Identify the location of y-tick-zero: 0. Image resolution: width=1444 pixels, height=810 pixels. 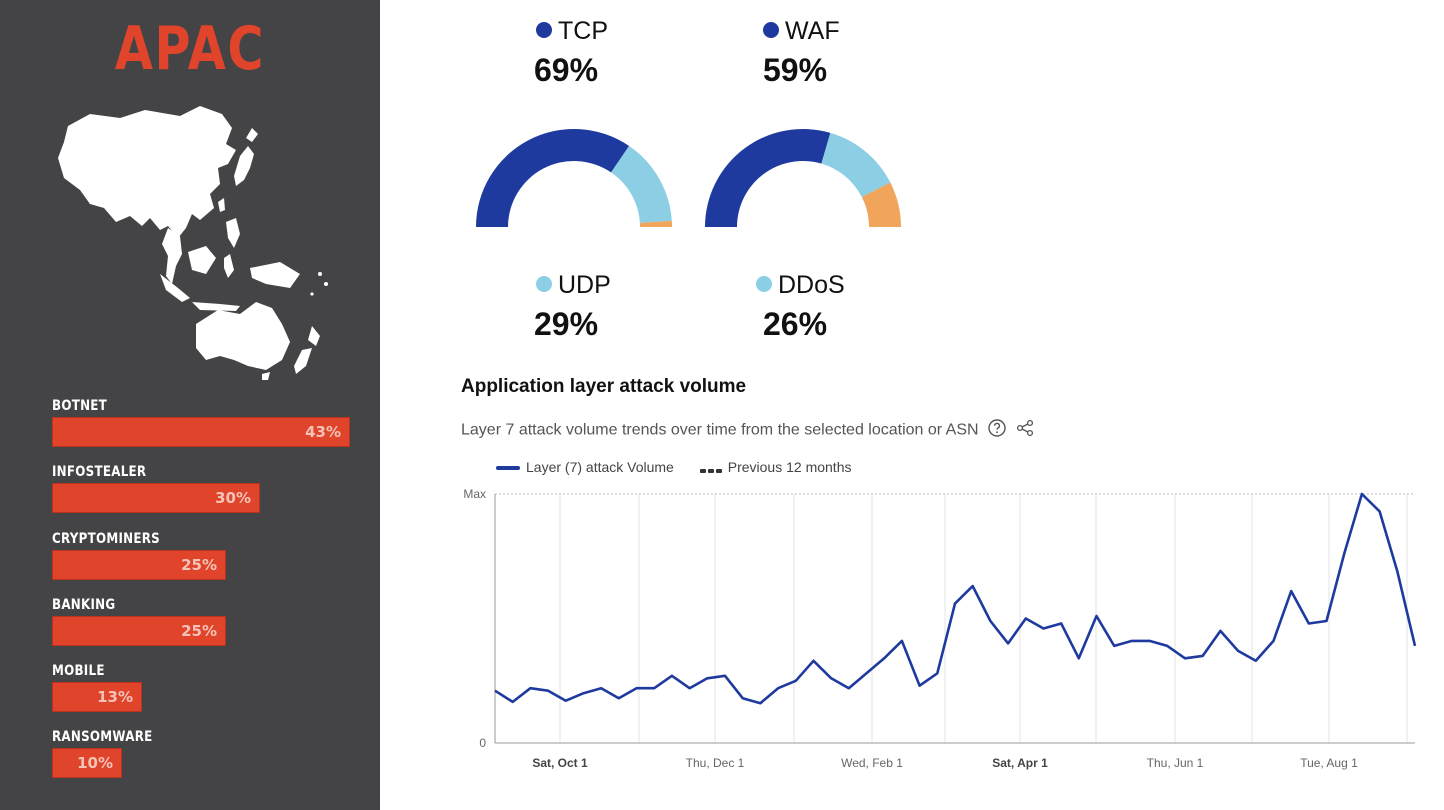
(482, 743).